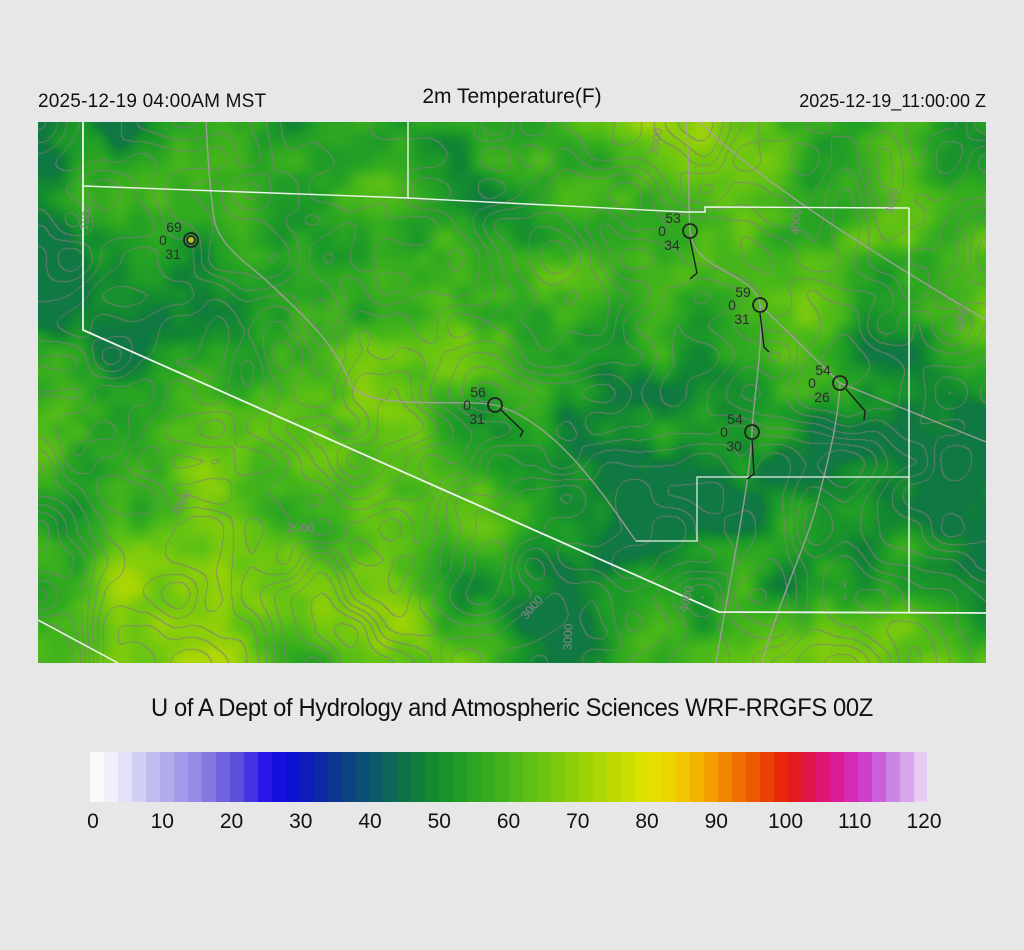  What do you see at coordinates (93, 821) in the screenshot?
I see `colorbar-tick-0: 0` at bounding box center [93, 821].